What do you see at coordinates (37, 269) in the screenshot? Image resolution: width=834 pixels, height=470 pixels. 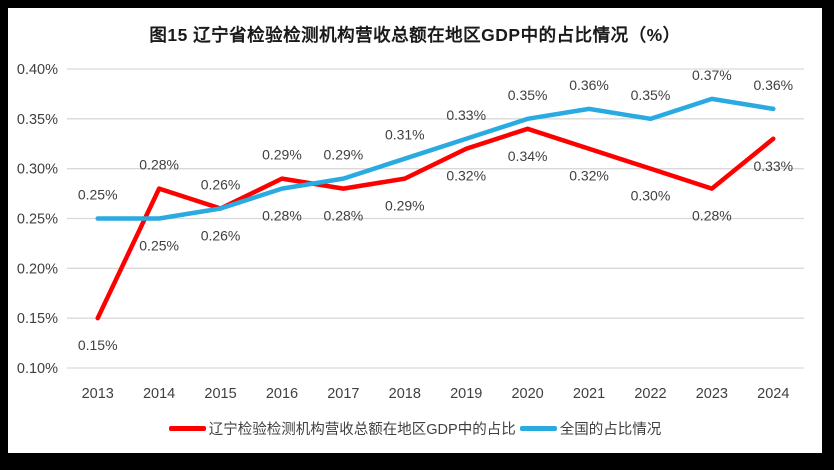 I see `y-axis-tick-label: 0.20%` at bounding box center [37, 269].